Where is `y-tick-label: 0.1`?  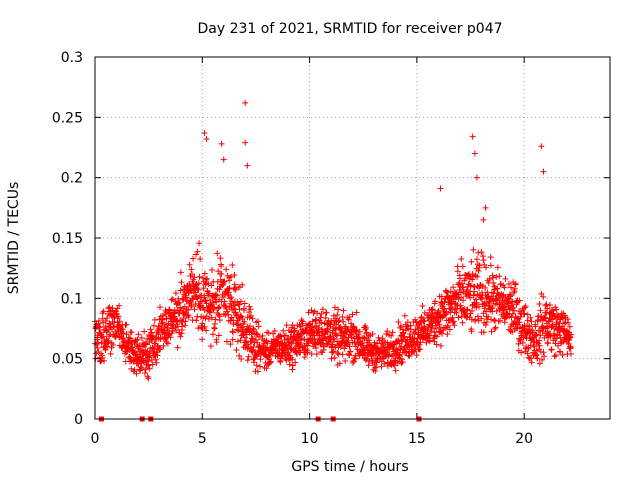
y-tick-label: 0.1 is located at coordinates (72, 299).